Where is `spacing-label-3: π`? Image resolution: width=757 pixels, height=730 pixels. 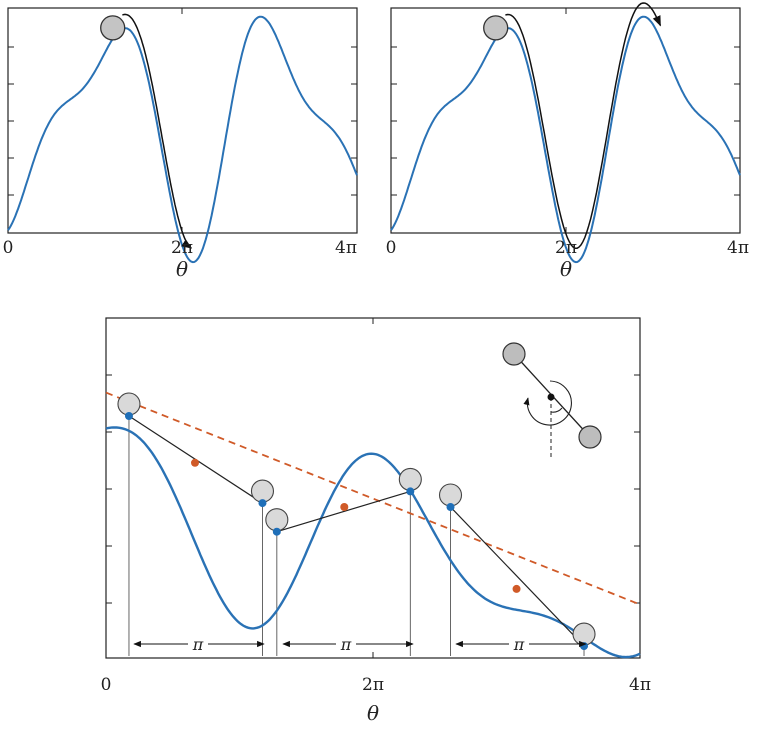
spacing-label-3: π is located at coordinates (519, 644).